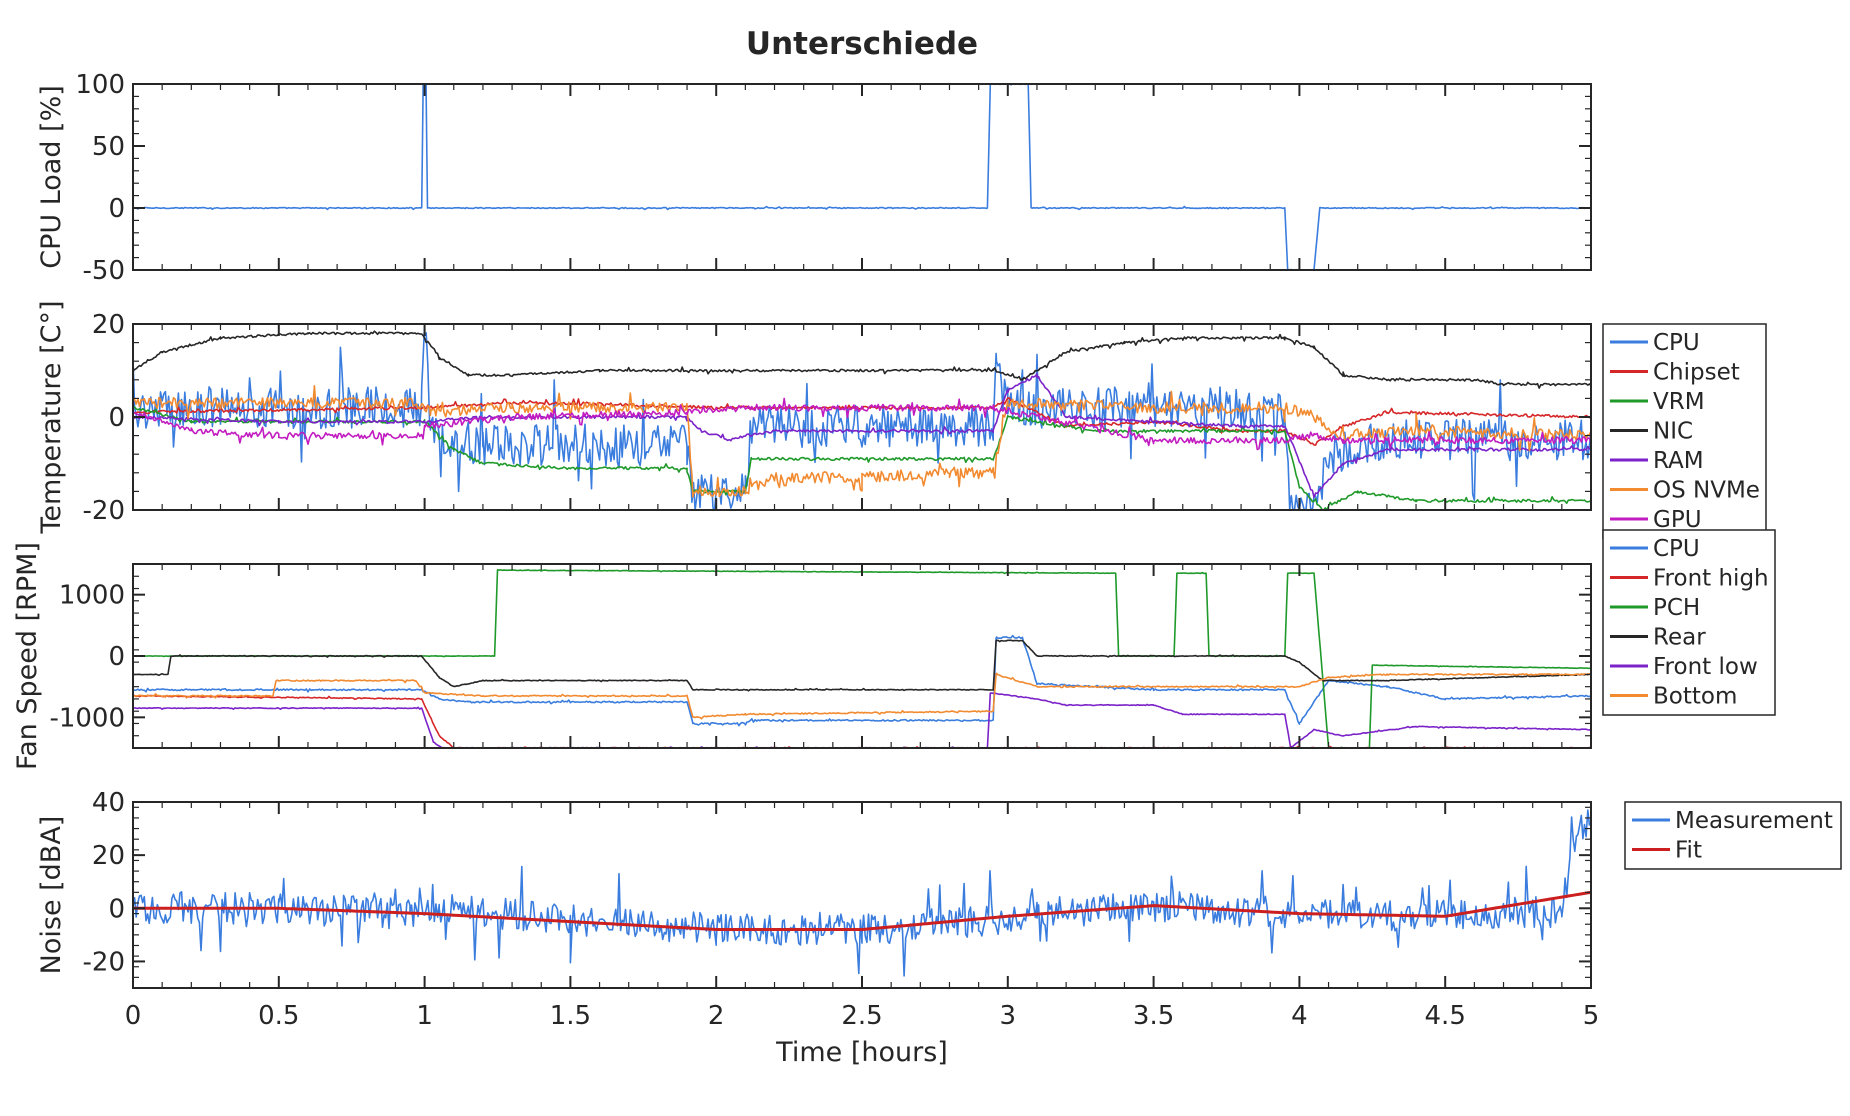  What do you see at coordinates (862, 665) in the screenshot?
I see `series-line-rear` at bounding box center [862, 665].